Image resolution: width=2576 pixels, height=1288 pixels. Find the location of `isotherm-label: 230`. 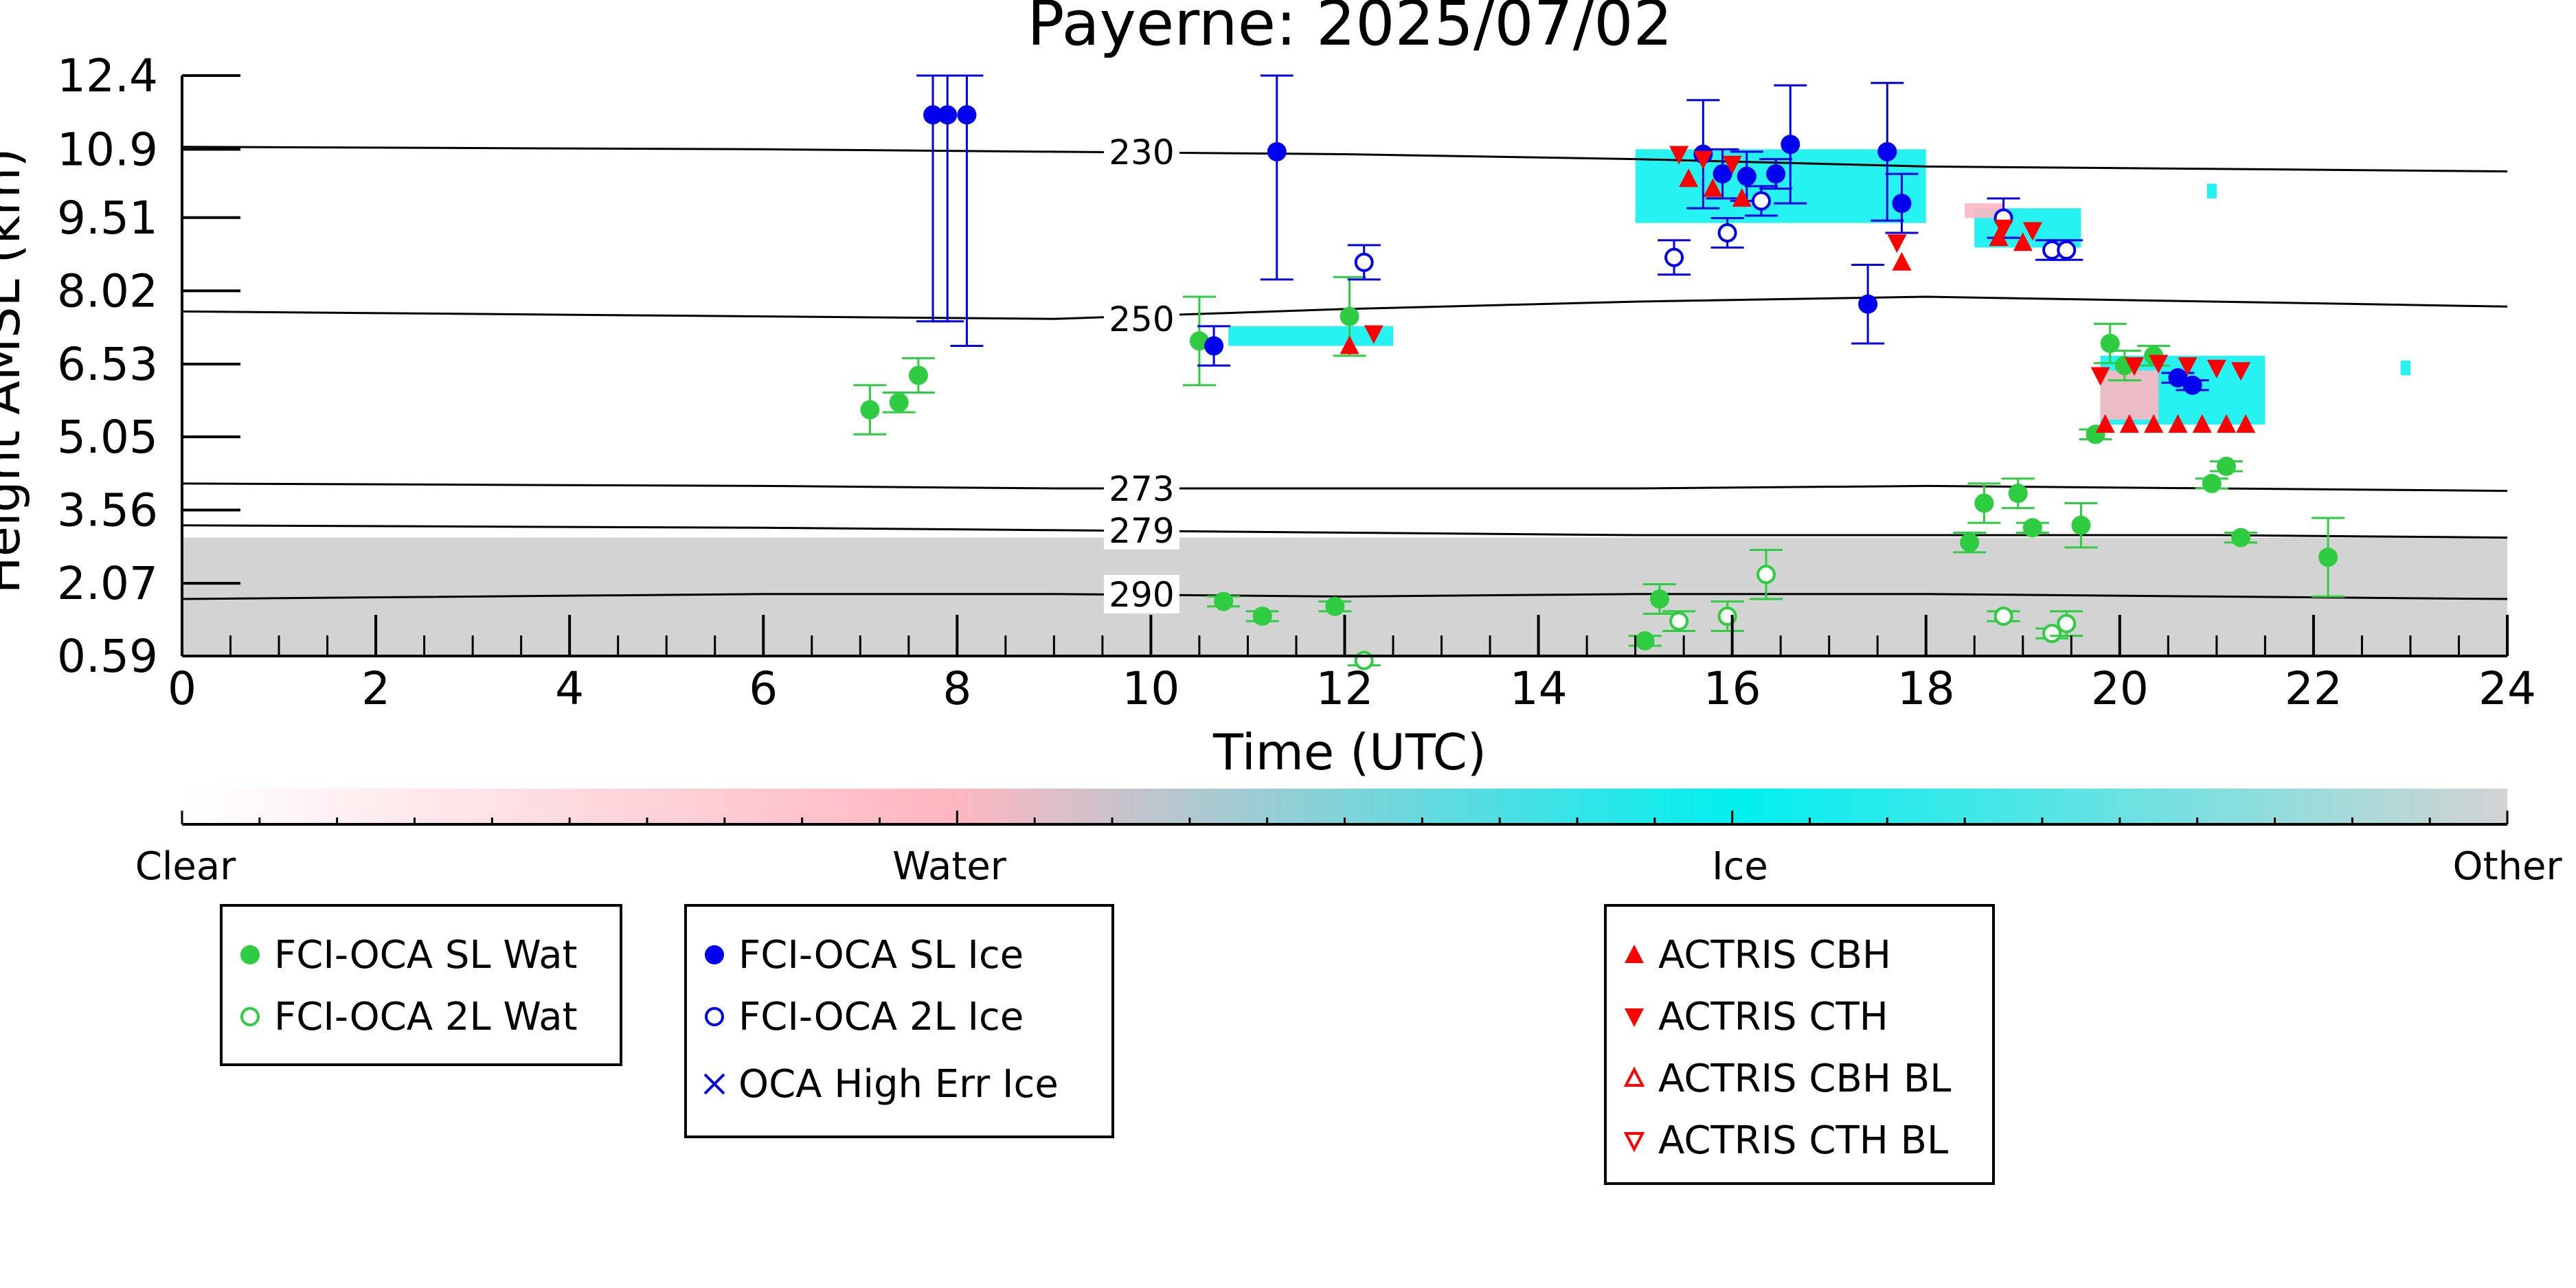

isotherm-label: 230 is located at coordinates (1141, 152).